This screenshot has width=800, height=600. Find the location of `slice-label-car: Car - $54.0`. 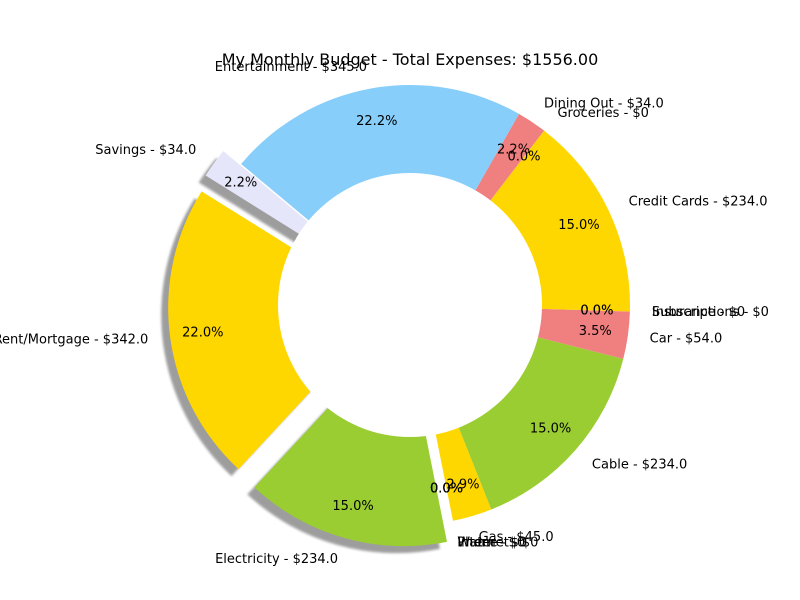

slice-label-car: Car - $54.0 is located at coordinates (686, 338).